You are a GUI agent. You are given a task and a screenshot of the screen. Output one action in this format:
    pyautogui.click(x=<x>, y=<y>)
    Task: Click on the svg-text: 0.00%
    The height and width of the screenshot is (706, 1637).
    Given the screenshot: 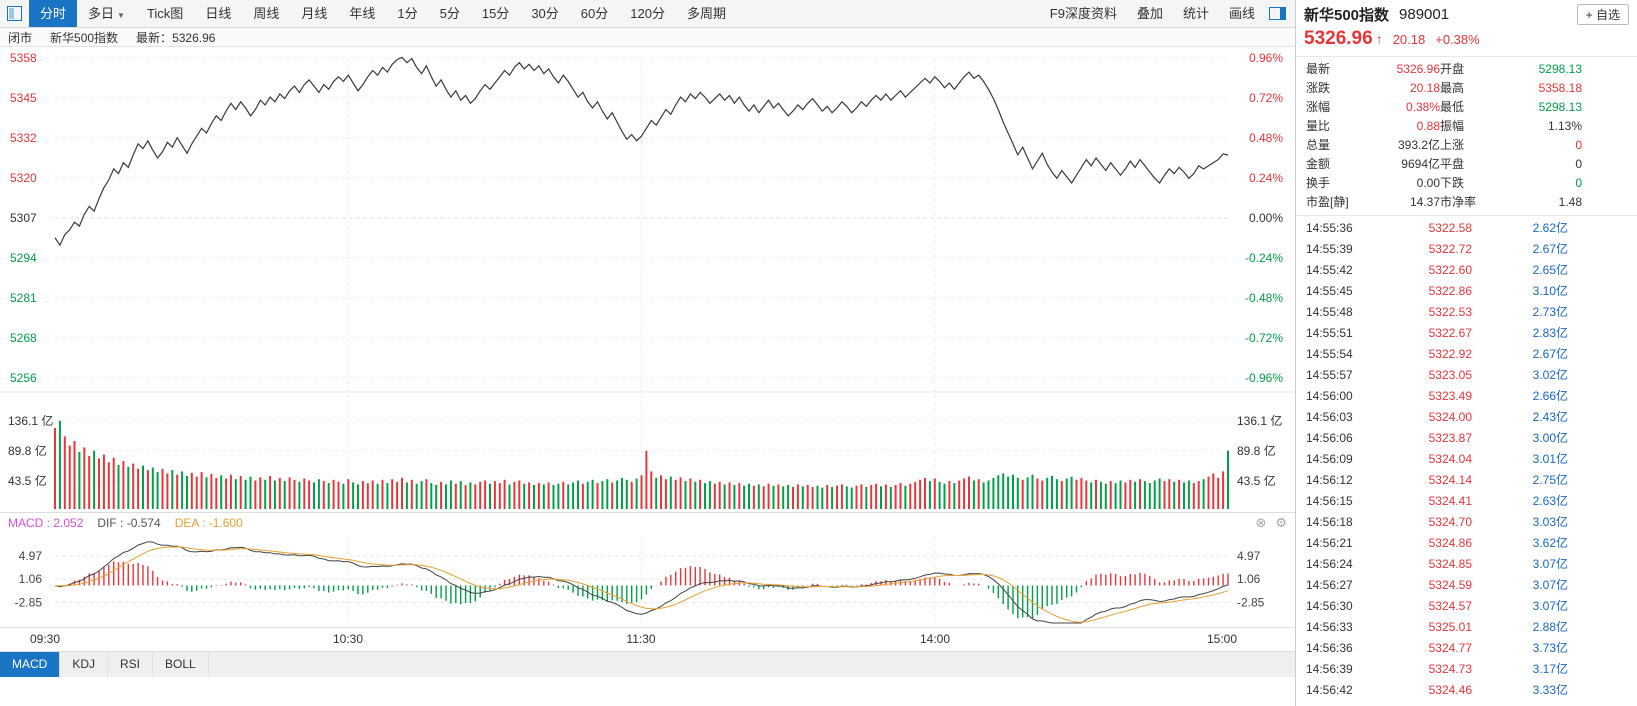 What is the action you would take?
    pyautogui.click(x=1266, y=218)
    